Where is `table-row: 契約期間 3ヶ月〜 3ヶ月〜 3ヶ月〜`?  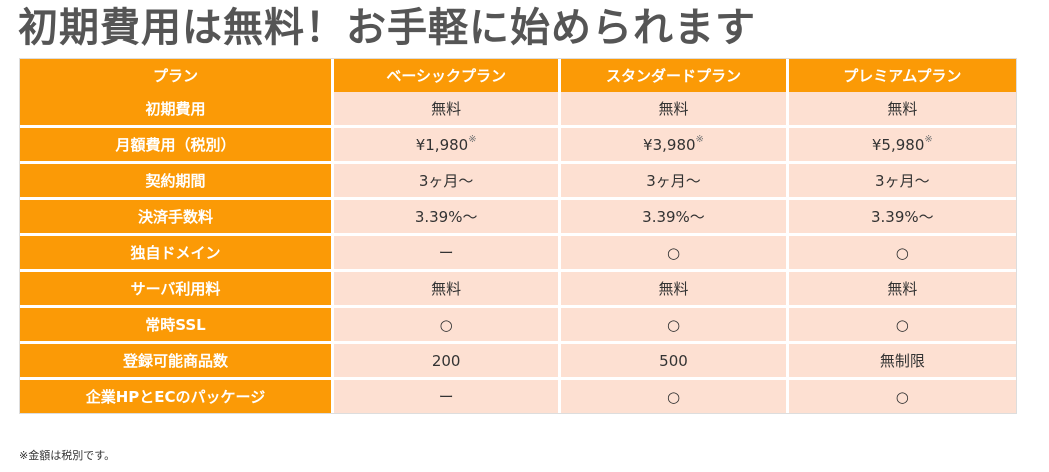
table-row: 契約期間 3ヶ月〜 3ヶ月〜 3ヶ月〜 is located at coordinates (518, 182).